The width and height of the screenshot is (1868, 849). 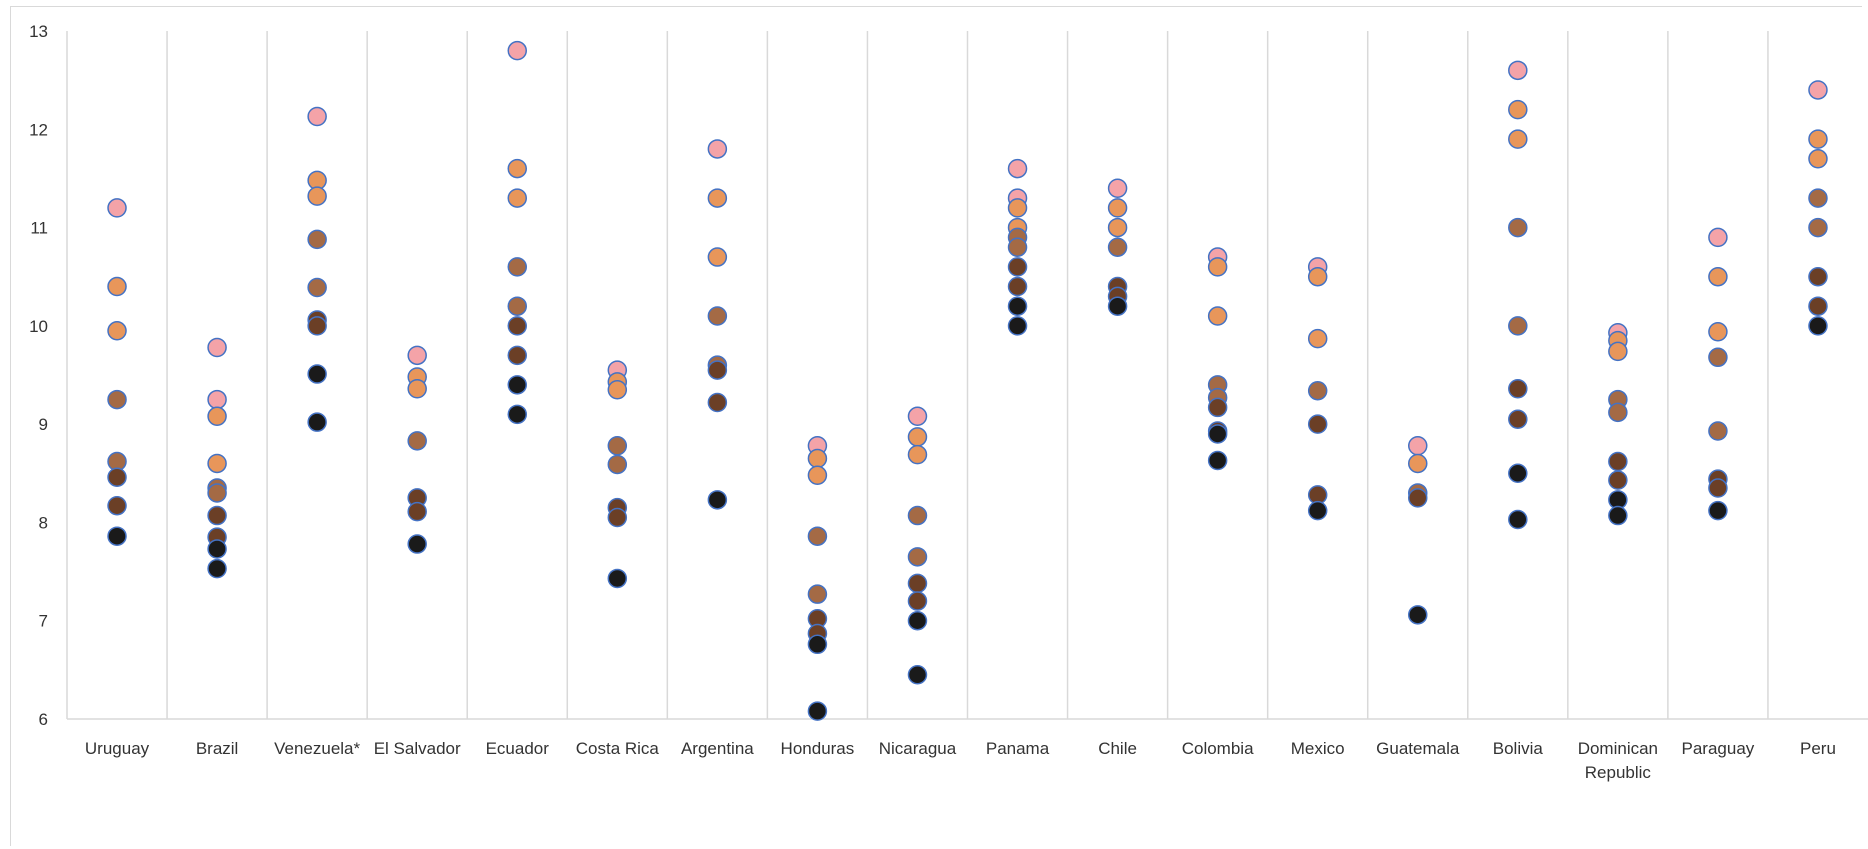 I want to click on y-tick-label: 8, so click(x=43, y=522).